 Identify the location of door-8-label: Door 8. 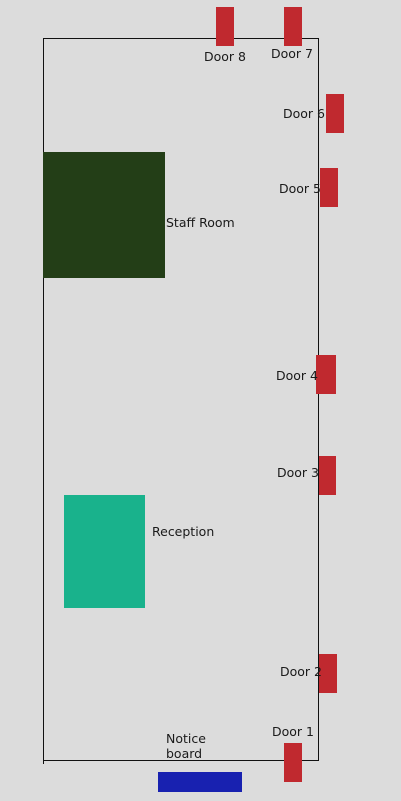
(225, 56).